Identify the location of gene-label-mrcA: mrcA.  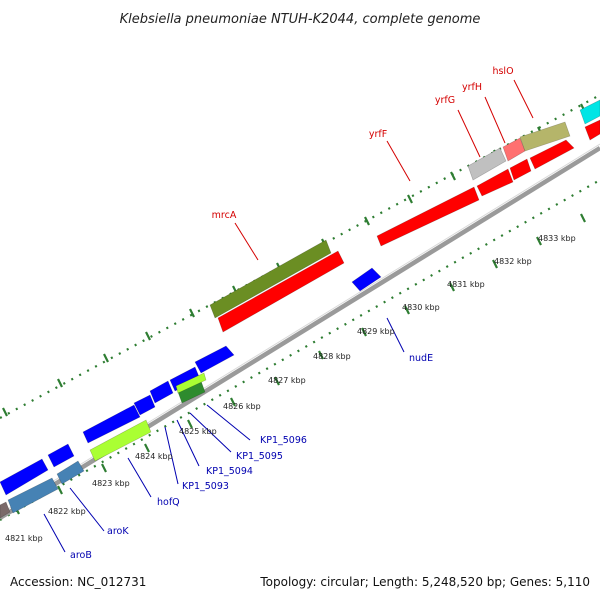
(224, 215).